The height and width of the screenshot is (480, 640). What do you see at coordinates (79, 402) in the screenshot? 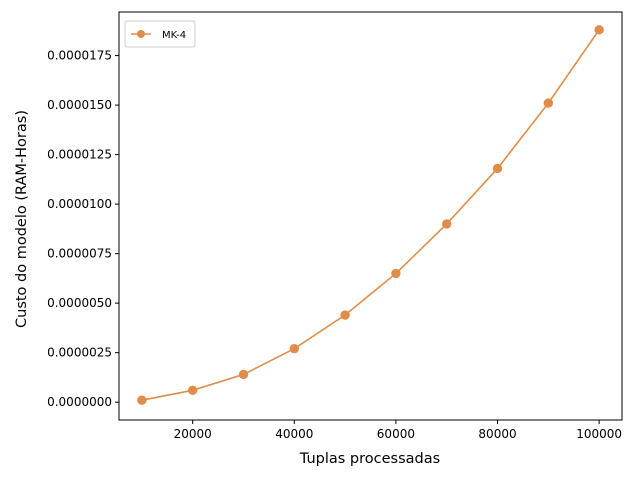
I see `y-tick-label: 0.0000000` at bounding box center [79, 402].